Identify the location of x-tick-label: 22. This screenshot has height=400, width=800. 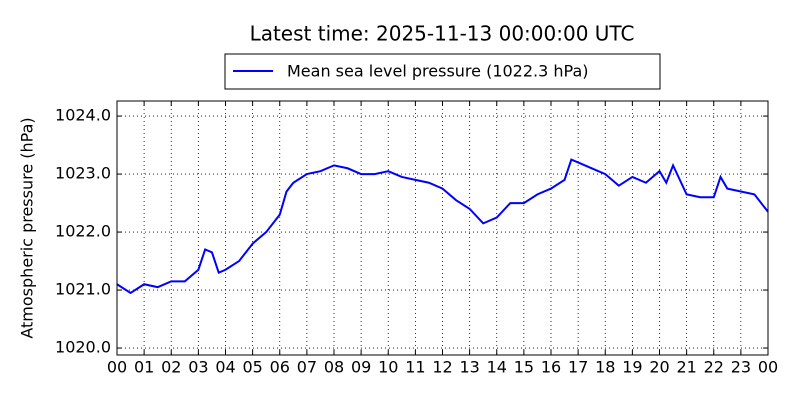
(714, 367).